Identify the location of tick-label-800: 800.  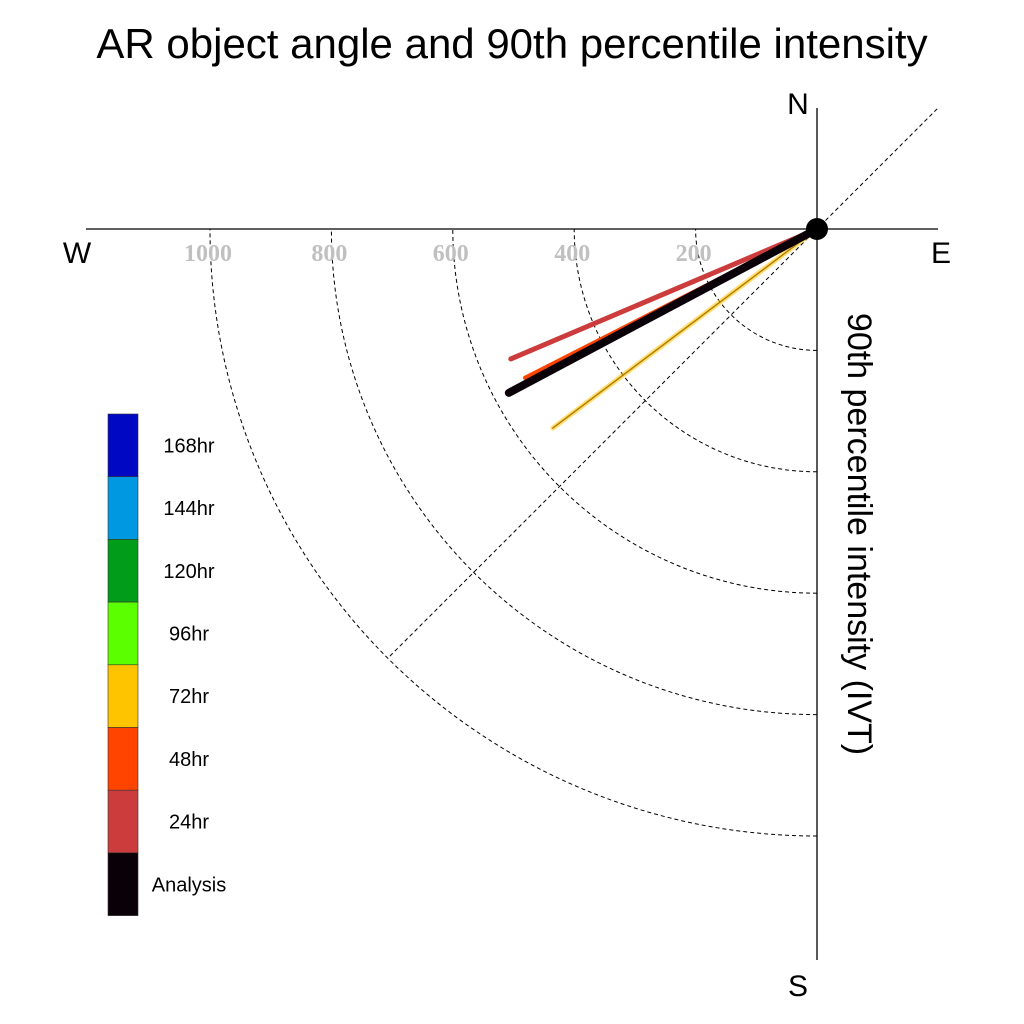
(329, 254).